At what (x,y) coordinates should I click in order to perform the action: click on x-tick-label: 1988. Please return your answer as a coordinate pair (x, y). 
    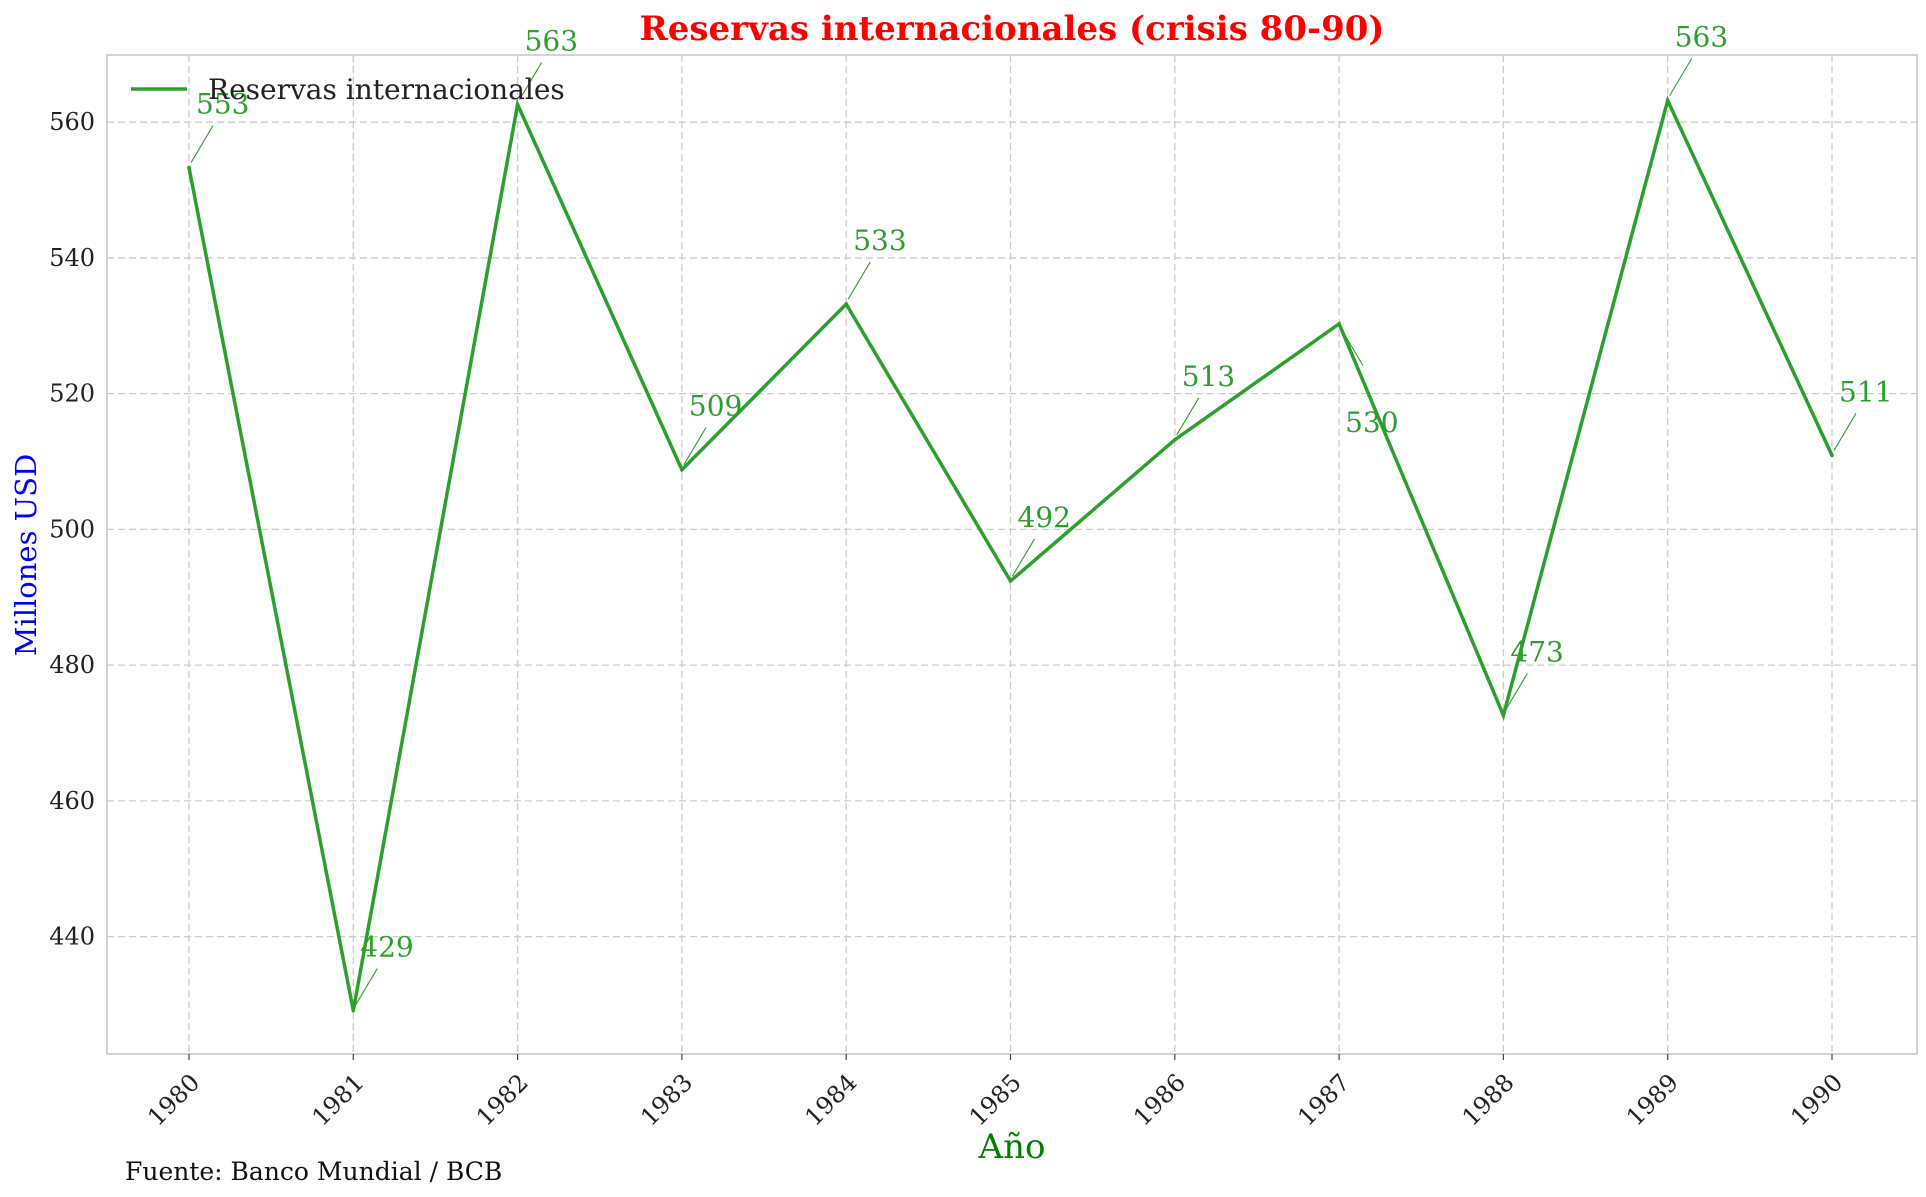
    Looking at the image, I should click on (1488, 1099).